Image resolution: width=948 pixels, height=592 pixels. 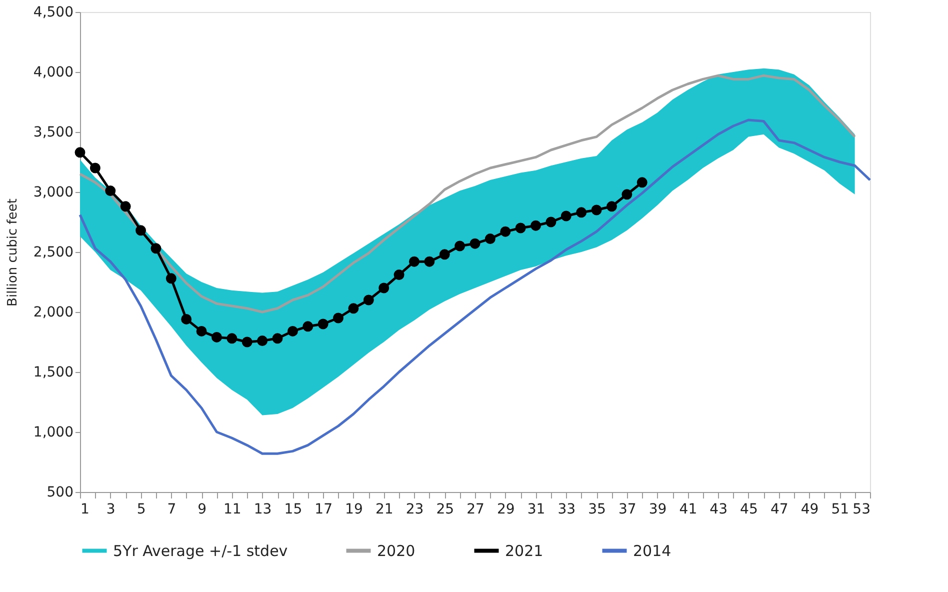 I want to click on x-tick-label: 3, so click(x=111, y=510).